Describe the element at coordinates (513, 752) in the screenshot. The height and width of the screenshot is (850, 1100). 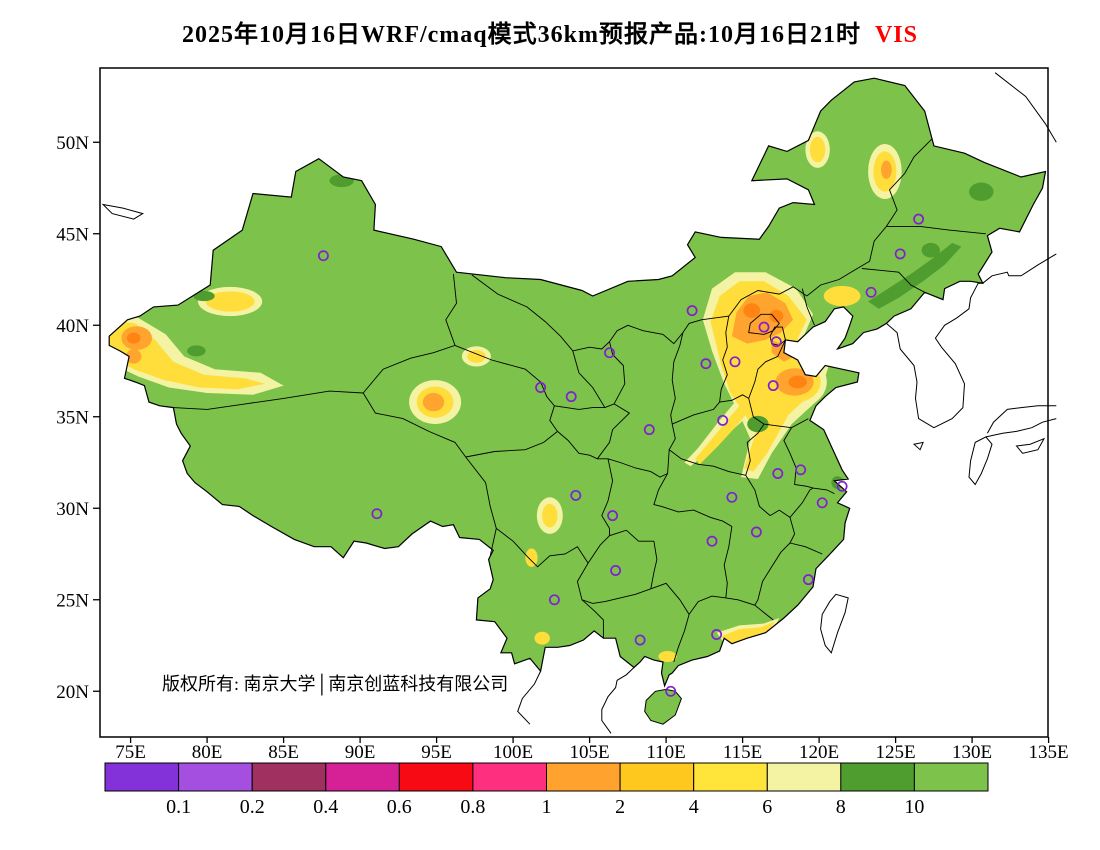
I see `lon-label: 100E` at that location.